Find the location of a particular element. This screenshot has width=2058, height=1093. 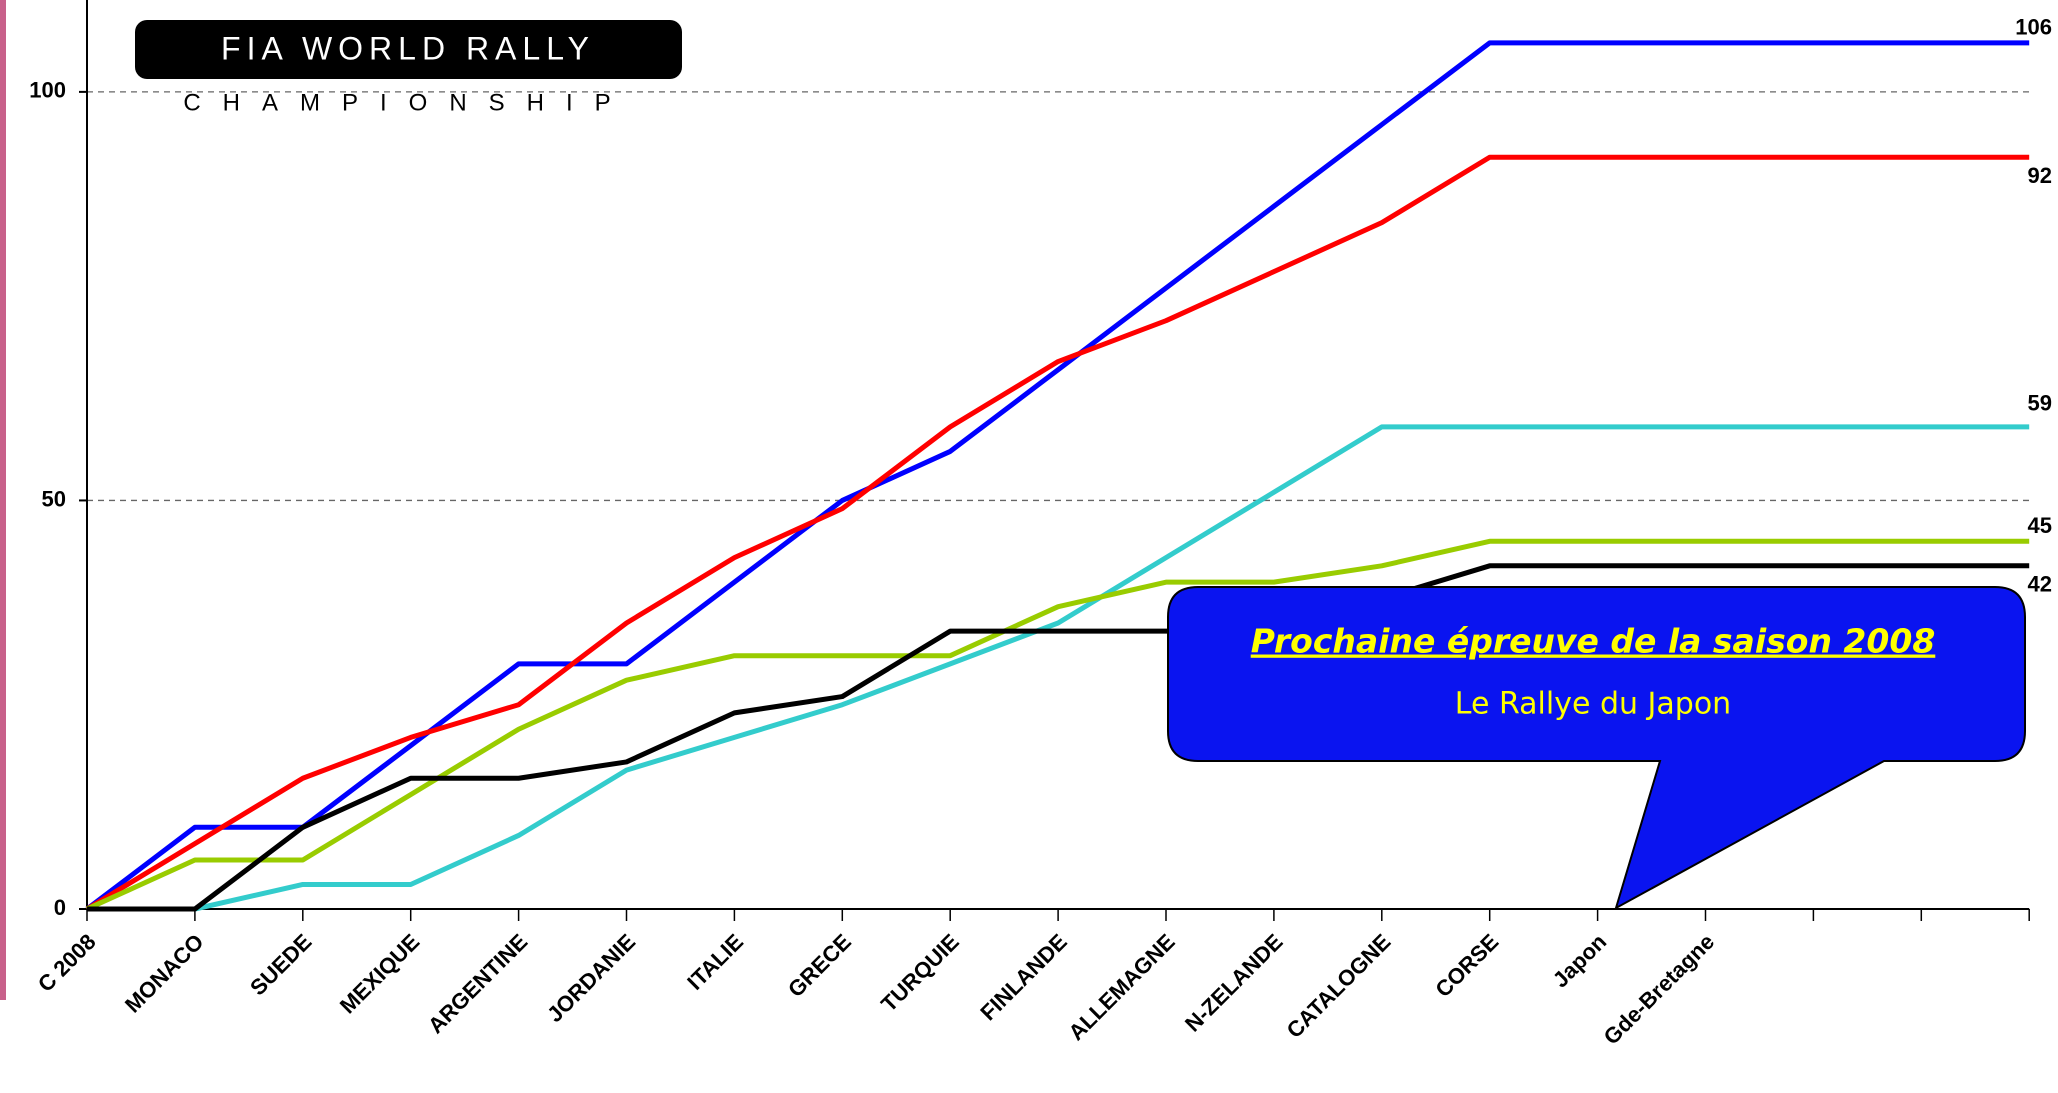

y-tick-label: 100 is located at coordinates (47, 90).